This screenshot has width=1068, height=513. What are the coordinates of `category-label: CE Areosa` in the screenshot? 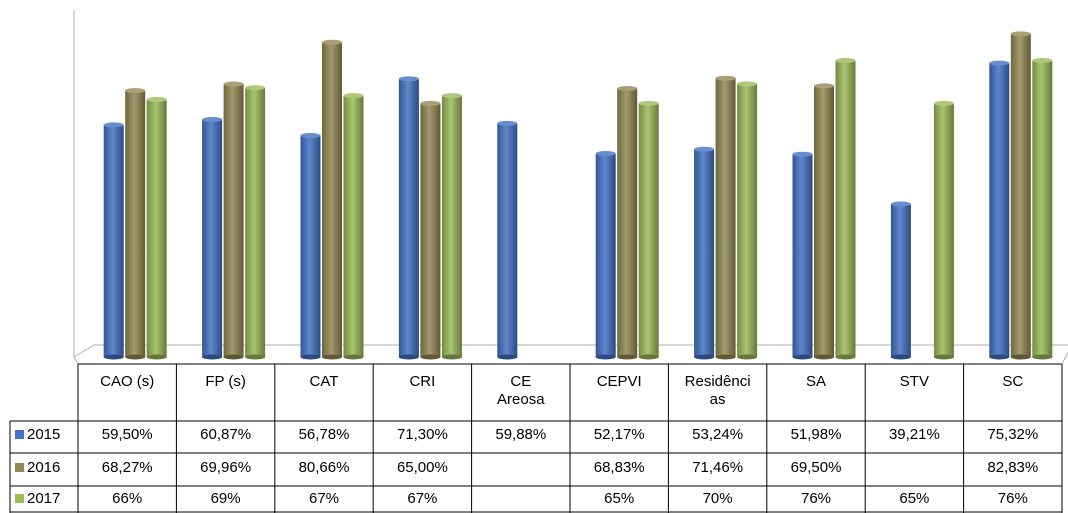 It's located at (521, 390).